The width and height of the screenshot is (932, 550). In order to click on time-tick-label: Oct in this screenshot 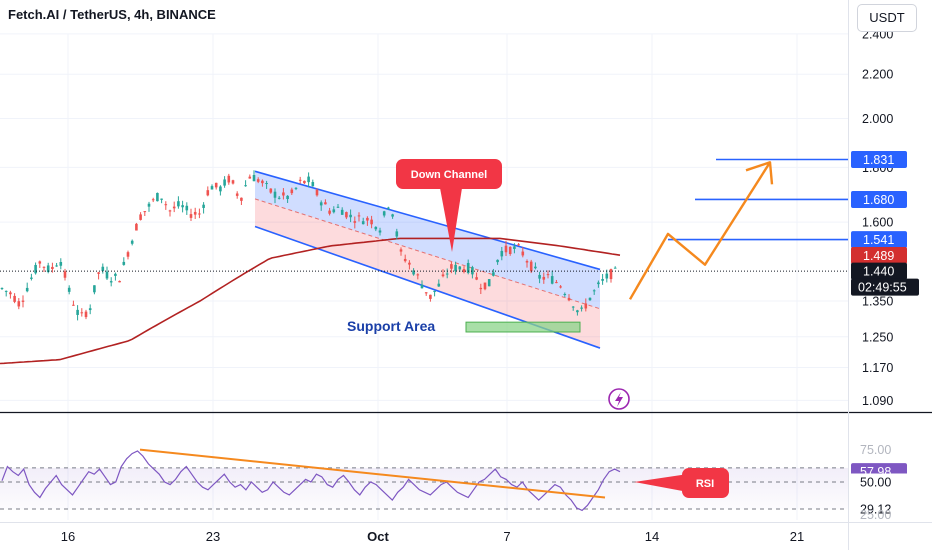, I will do `click(378, 536)`.